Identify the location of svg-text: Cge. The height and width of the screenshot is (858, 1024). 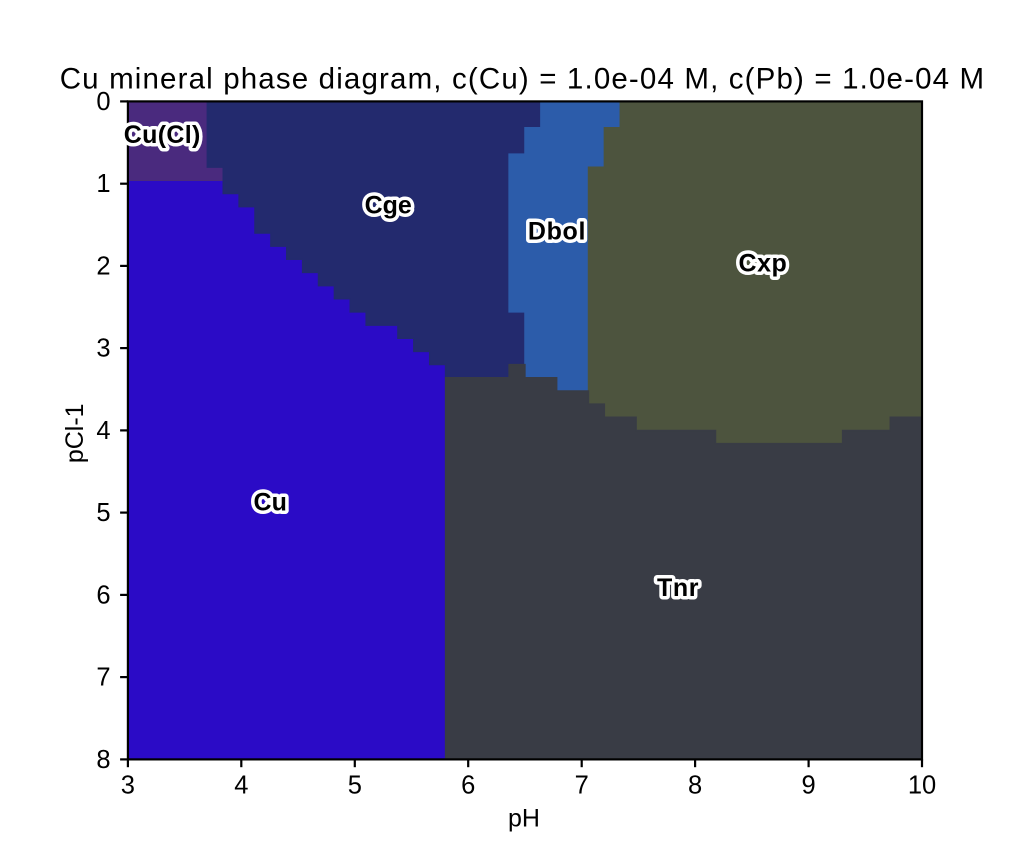
(388, 206).